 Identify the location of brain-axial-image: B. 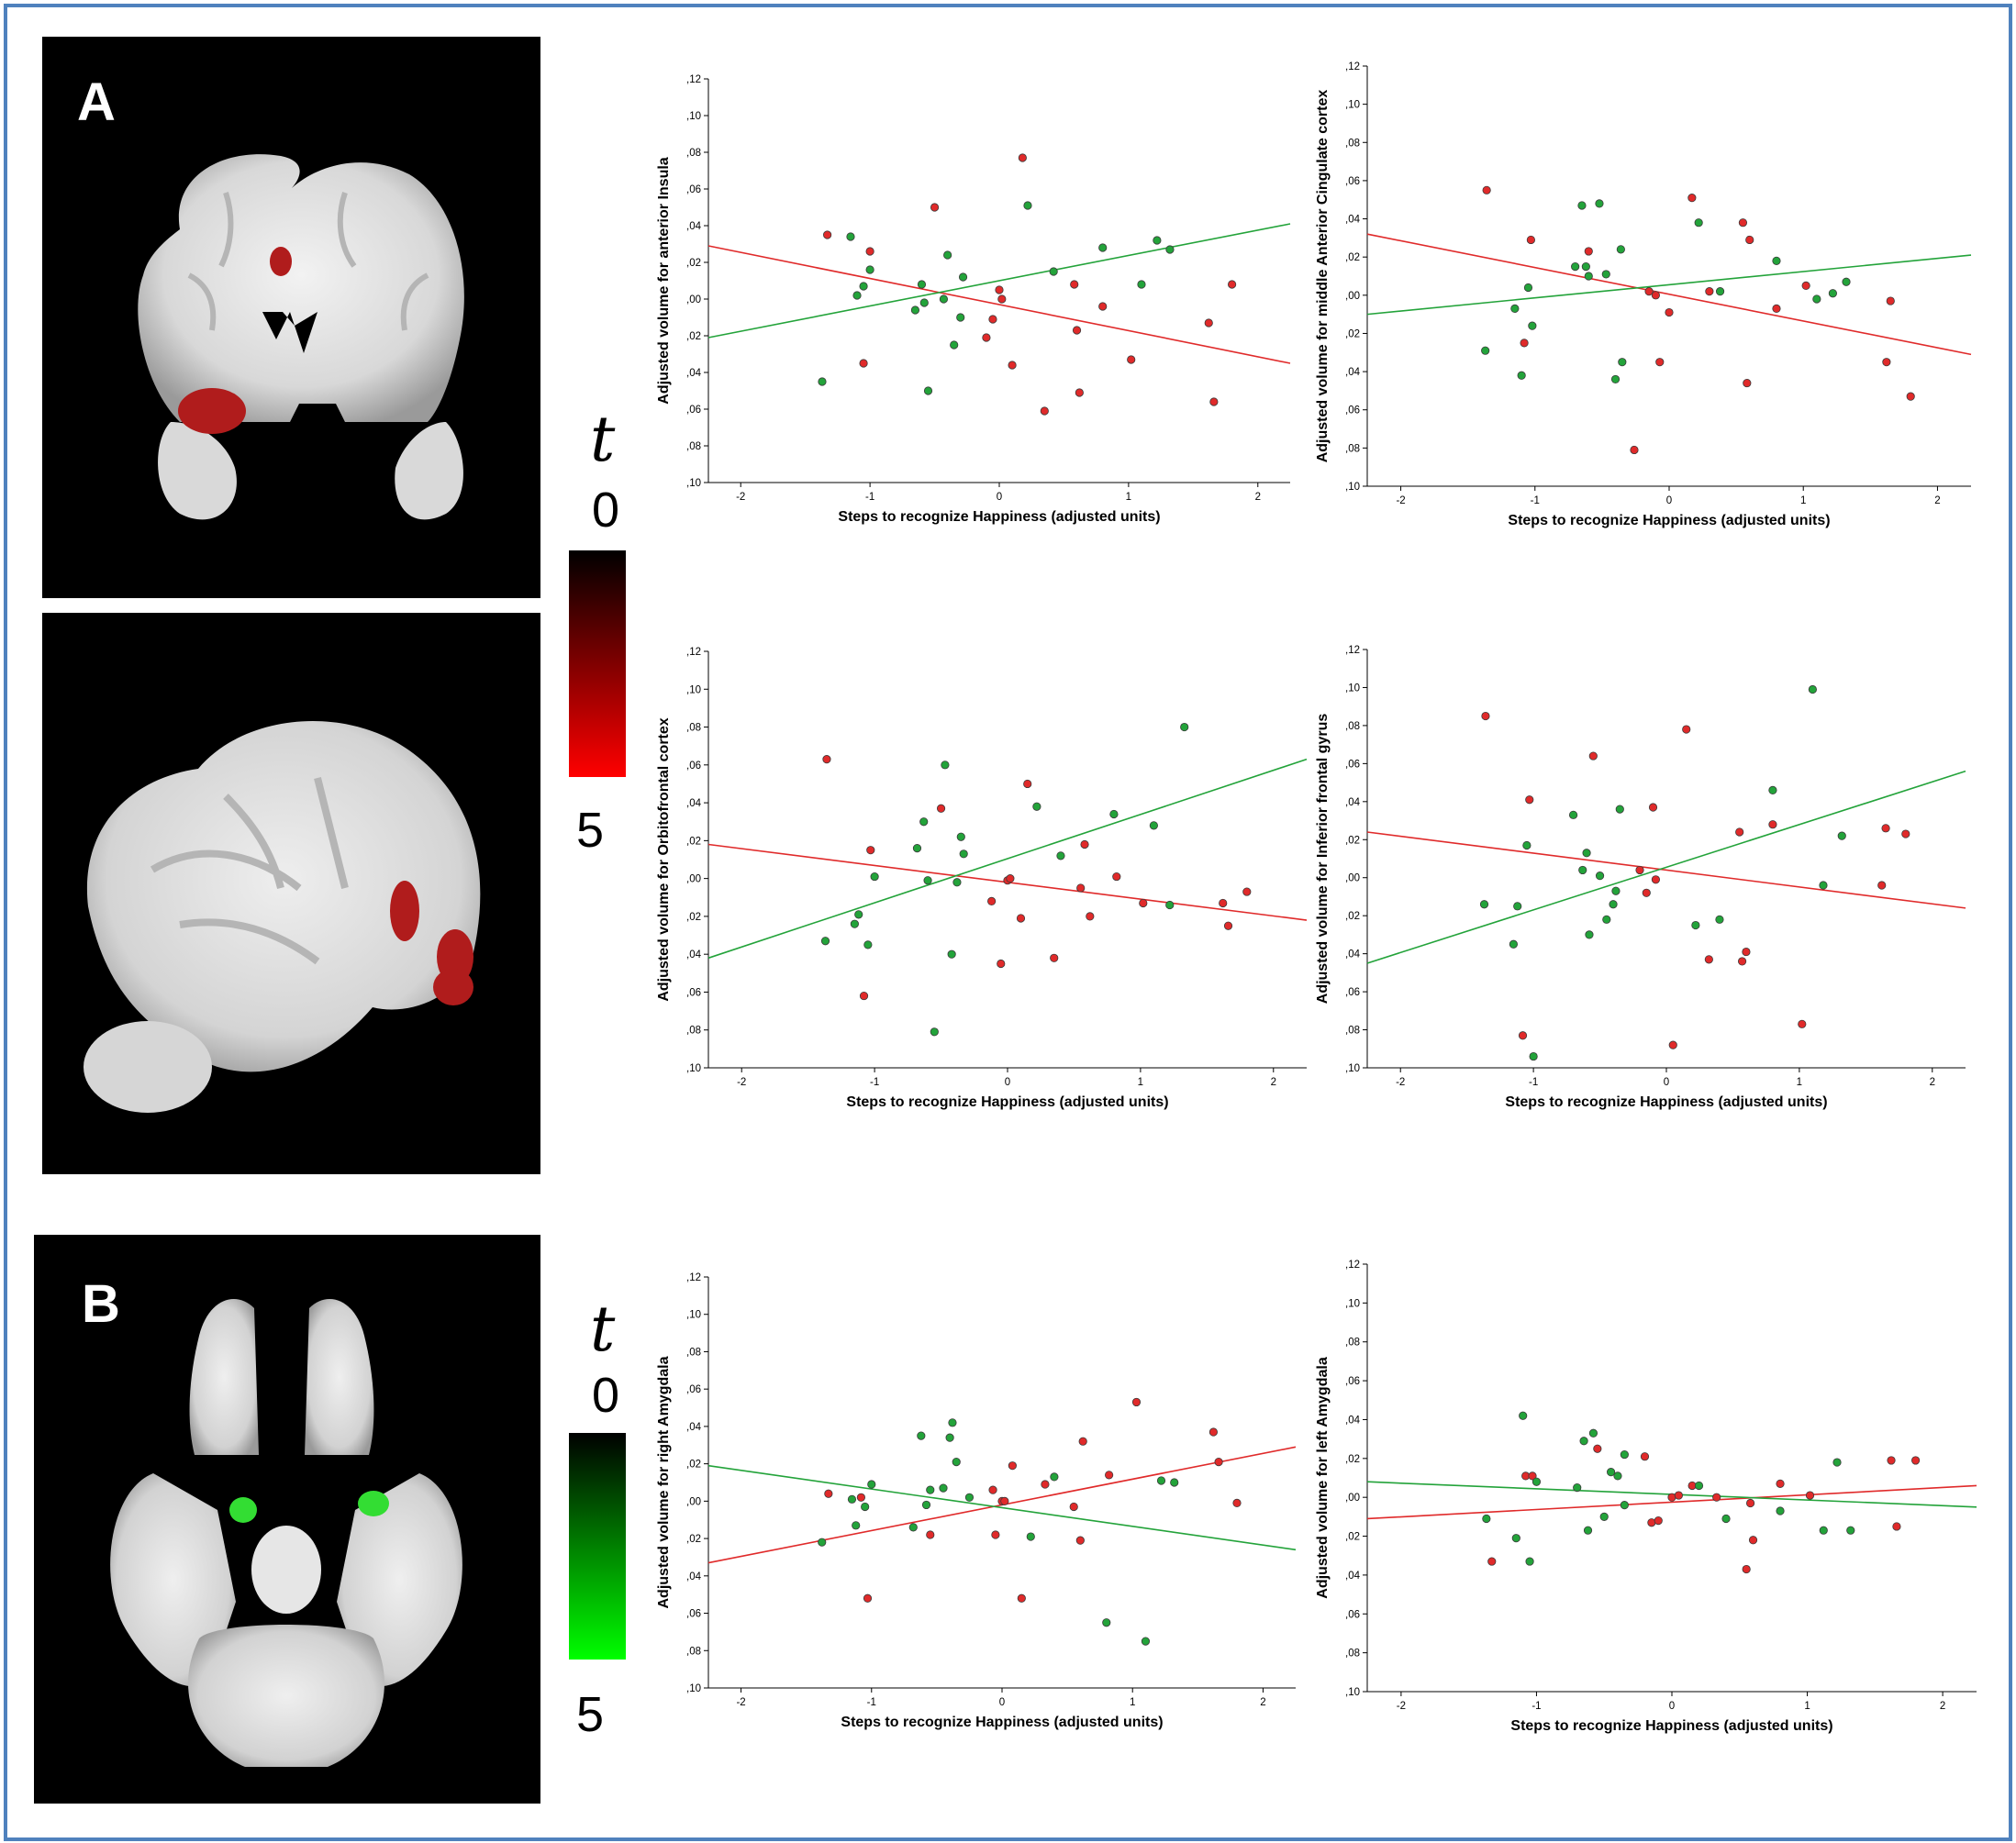
(287, 1519).